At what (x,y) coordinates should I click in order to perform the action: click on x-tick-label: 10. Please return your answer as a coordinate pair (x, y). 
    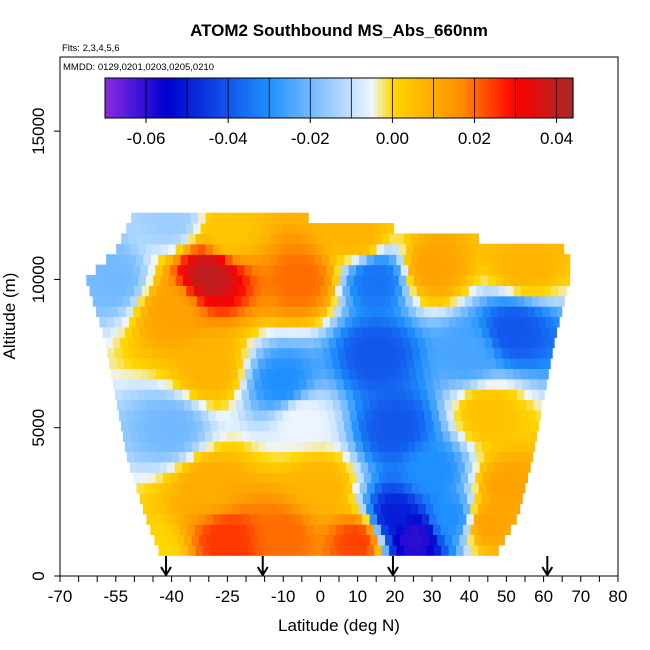
    Looking at the image, I should click on (357, 596).